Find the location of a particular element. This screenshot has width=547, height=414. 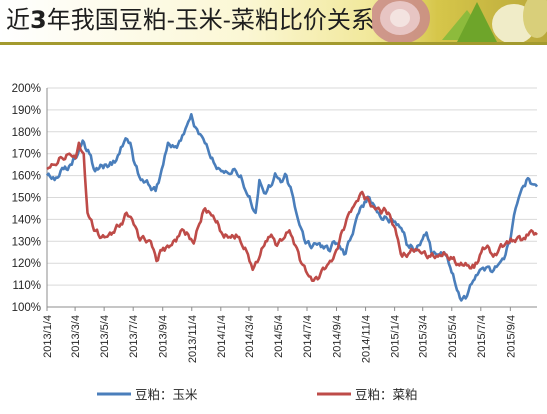

x-tick-label: 2014/7/4 is located at coordinates (308, 336).